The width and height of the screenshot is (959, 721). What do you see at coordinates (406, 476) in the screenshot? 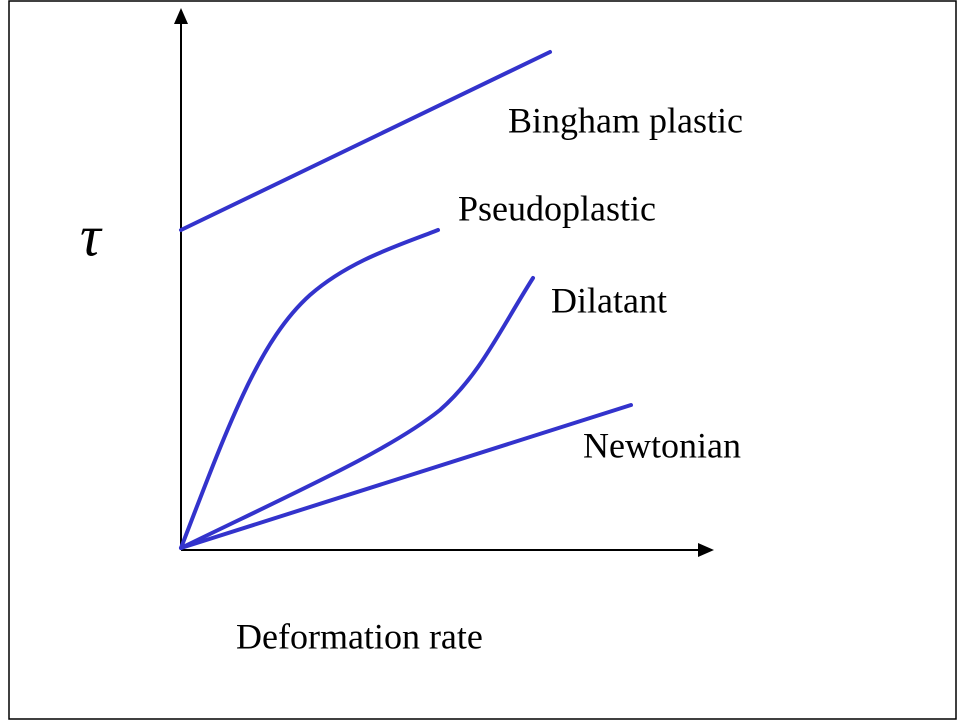
I see `newtonian-curve` at bounding box center [406, 476].